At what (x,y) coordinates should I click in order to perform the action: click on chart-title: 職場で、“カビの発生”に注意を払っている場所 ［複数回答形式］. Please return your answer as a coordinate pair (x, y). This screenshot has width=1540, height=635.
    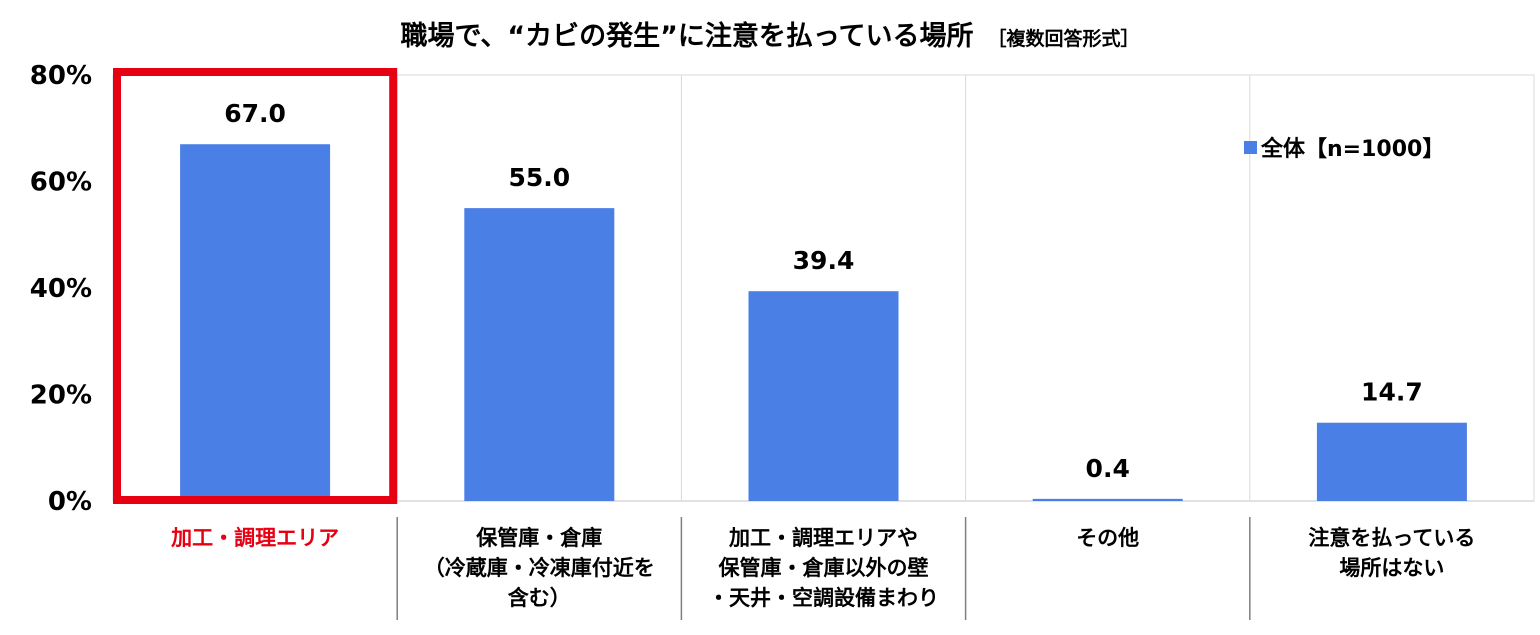
    Looking at the image, I should click on (770, 33).